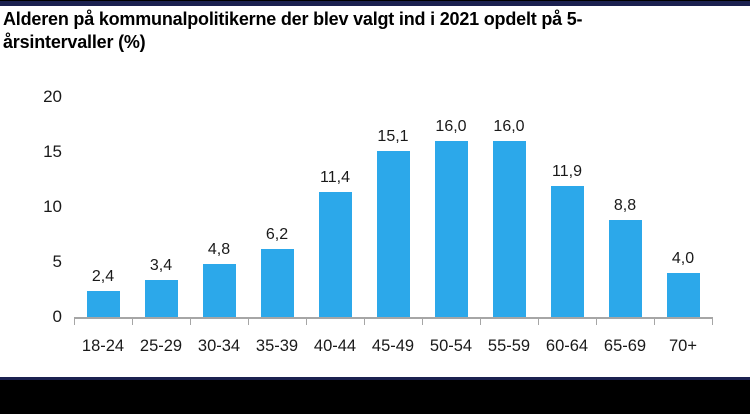  What do you see at coordinates (335, 346) in the screenshot?
I see `x-axis-tick-label: 40-44` at bounding box center [335, 346].